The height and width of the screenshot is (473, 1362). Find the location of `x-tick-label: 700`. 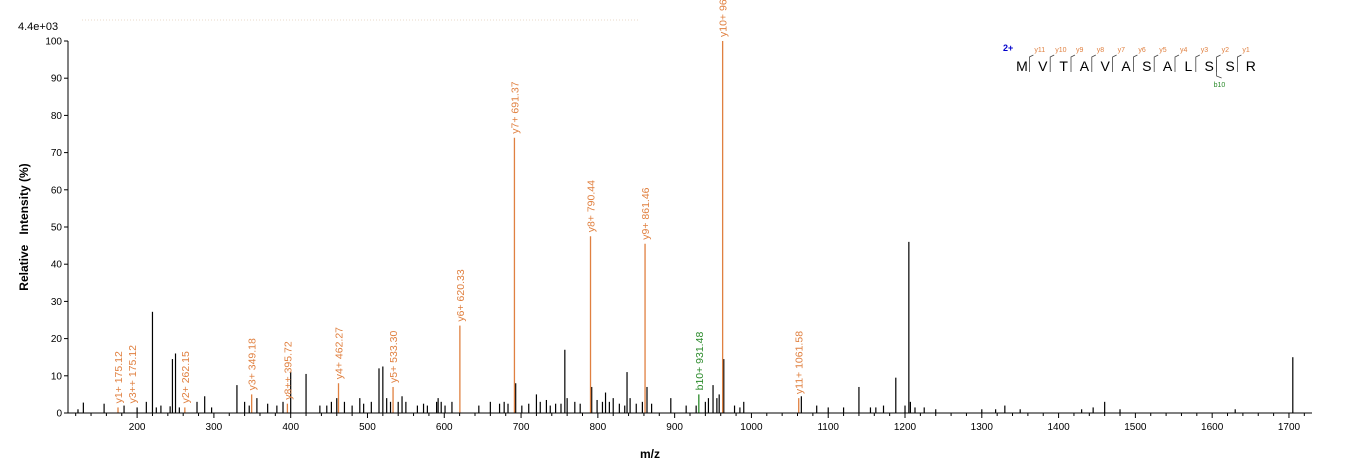

x-tick-label: 700 is located at coordinates (521, 427).